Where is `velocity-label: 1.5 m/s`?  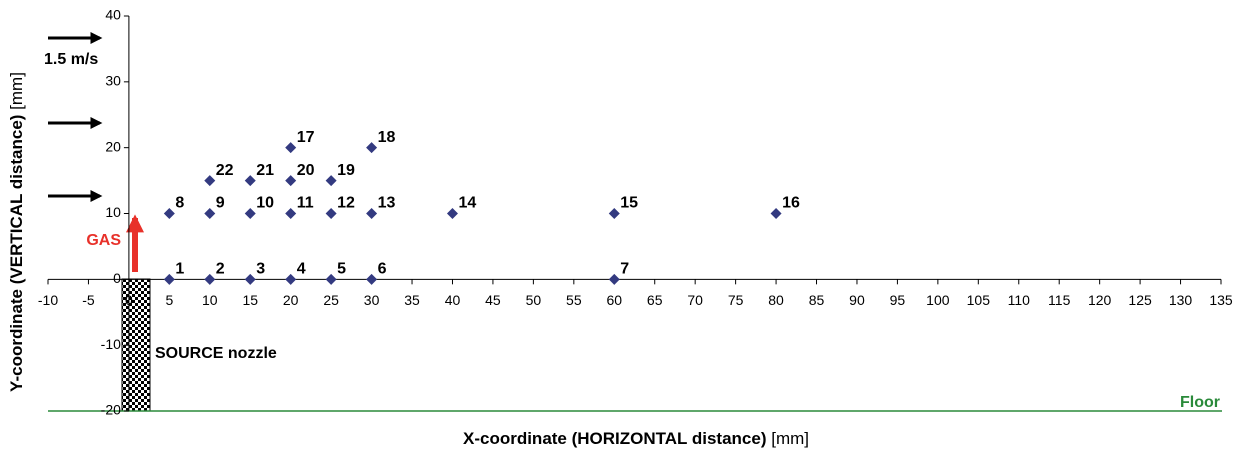 velocity-label: 1.5 m/s is located at coordinates (71, 59).